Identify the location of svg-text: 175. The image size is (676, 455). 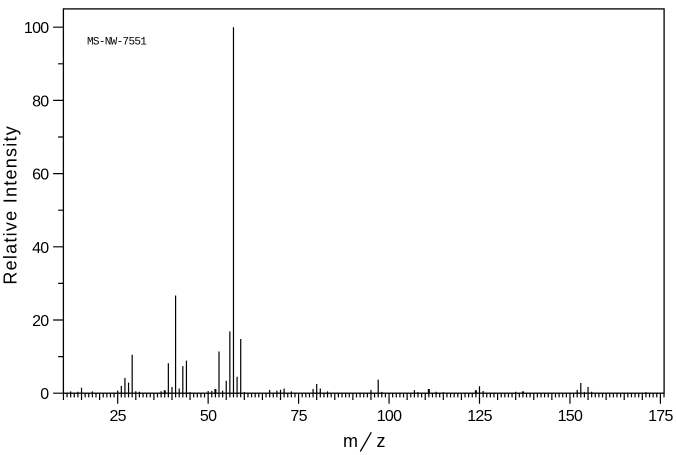
(660, 416).